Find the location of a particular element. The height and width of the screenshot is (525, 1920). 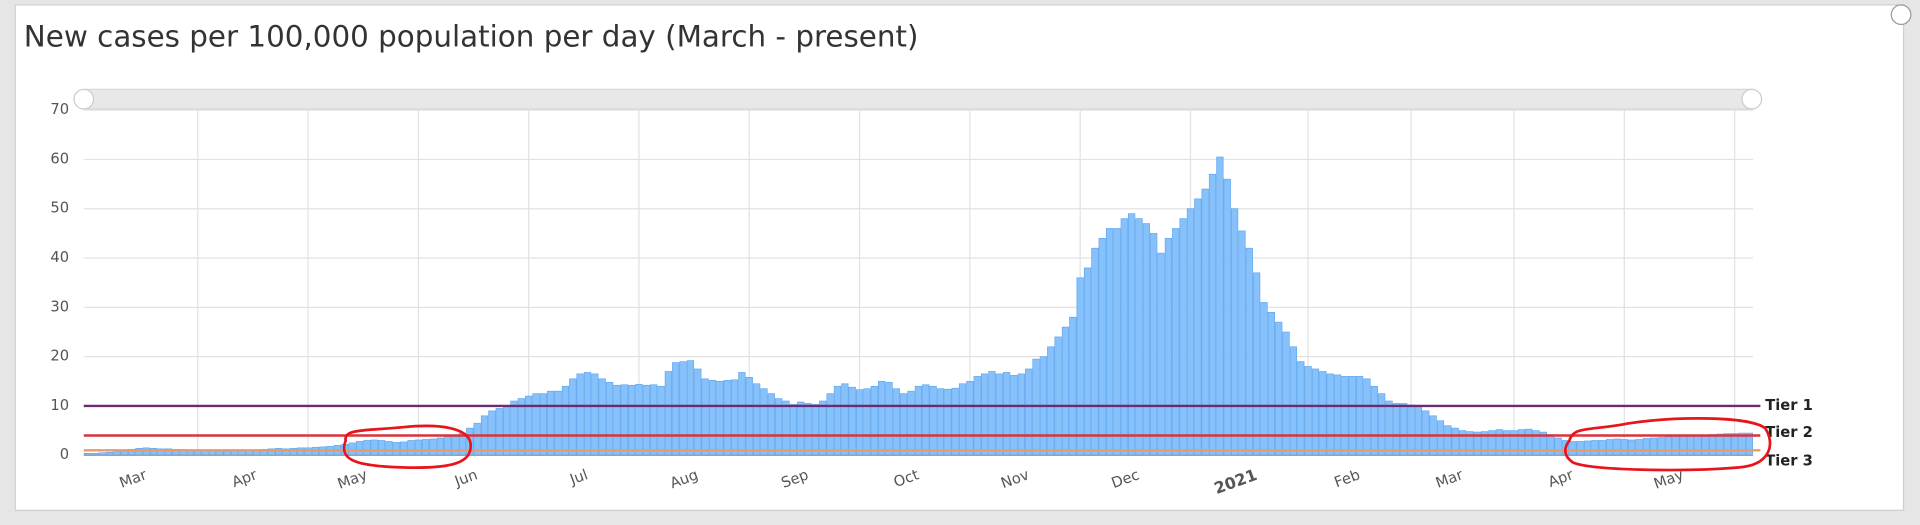

y-tick-label: 50 is located at coordinates (59, 208).